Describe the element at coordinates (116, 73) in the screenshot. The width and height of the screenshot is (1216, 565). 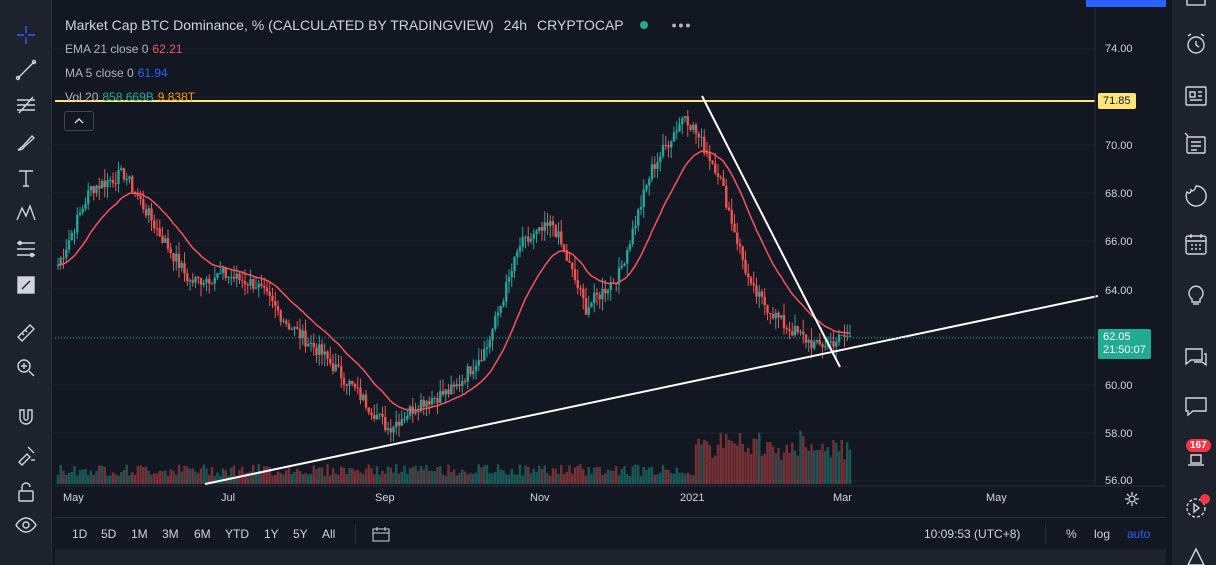
I see `ma-legend: MA 5 close 0 61.94` at that location.